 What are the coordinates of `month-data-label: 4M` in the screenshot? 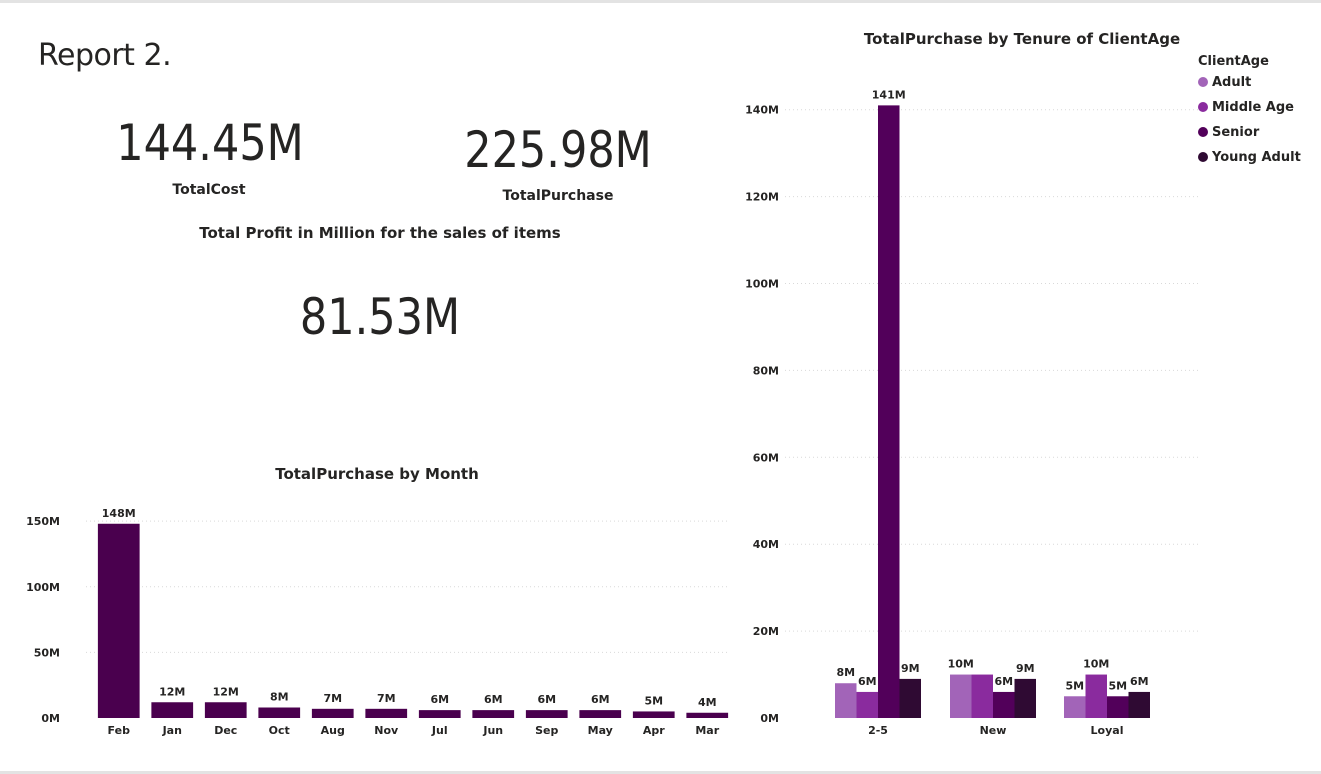 It's located at (707, 702).